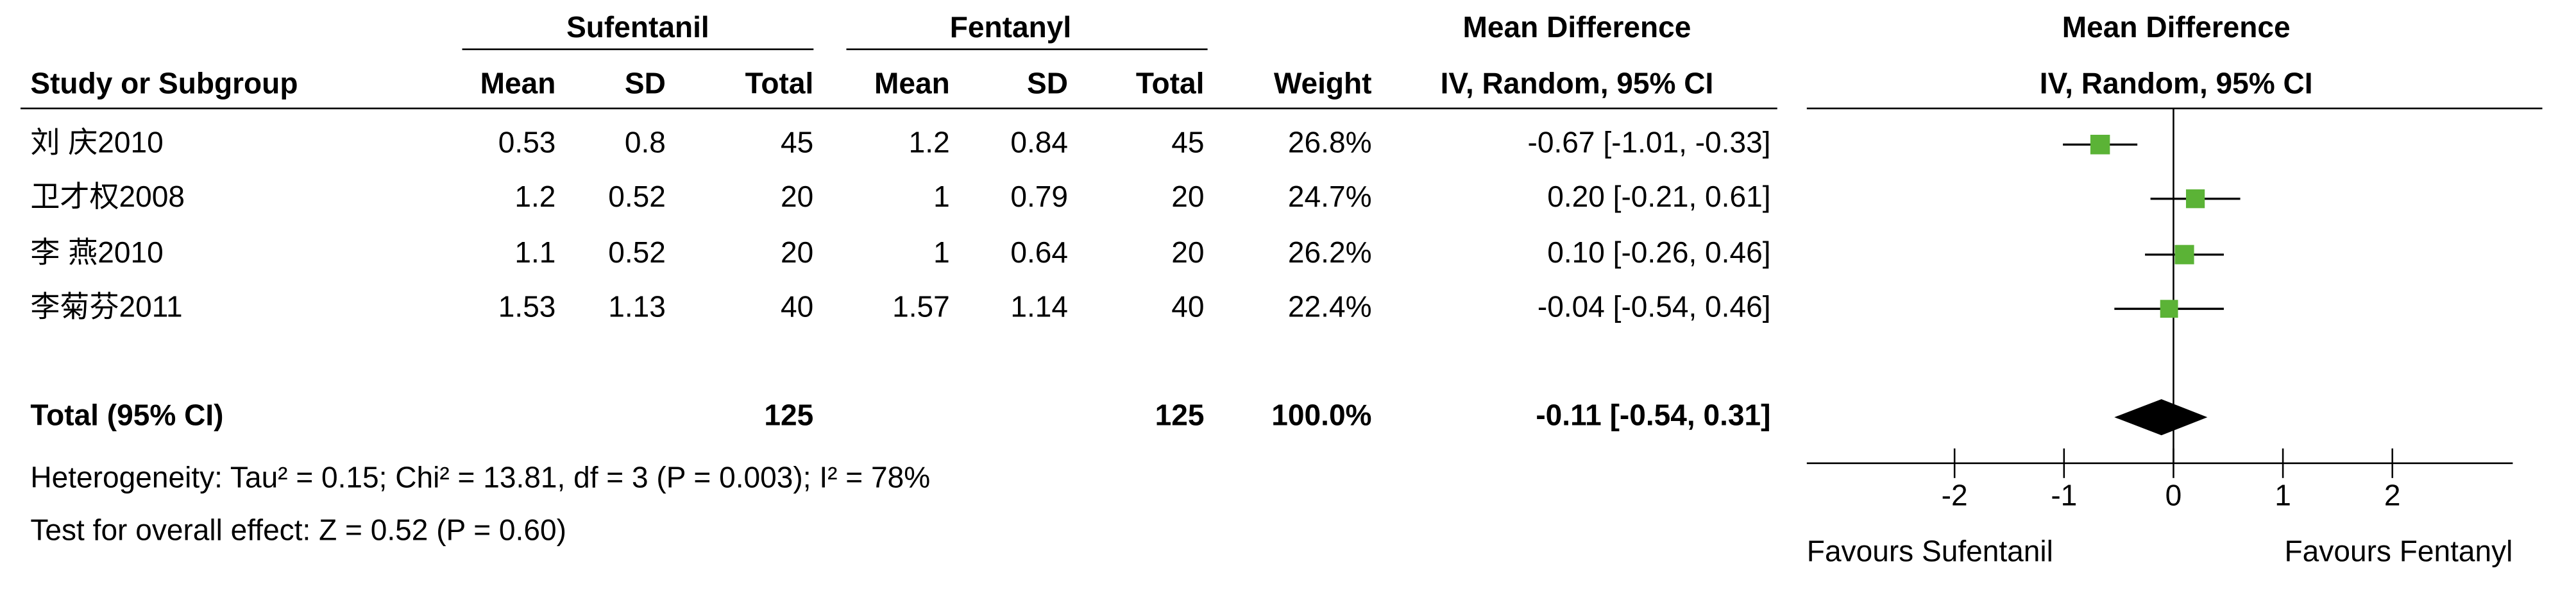 Image resolution: width=2576 pixels, height=593 pixels. What do you see at coordinates (1039, 142) in the screenshot?
I see `cell-ctl-sd: 0.84` at bounding box center [1039, 142].